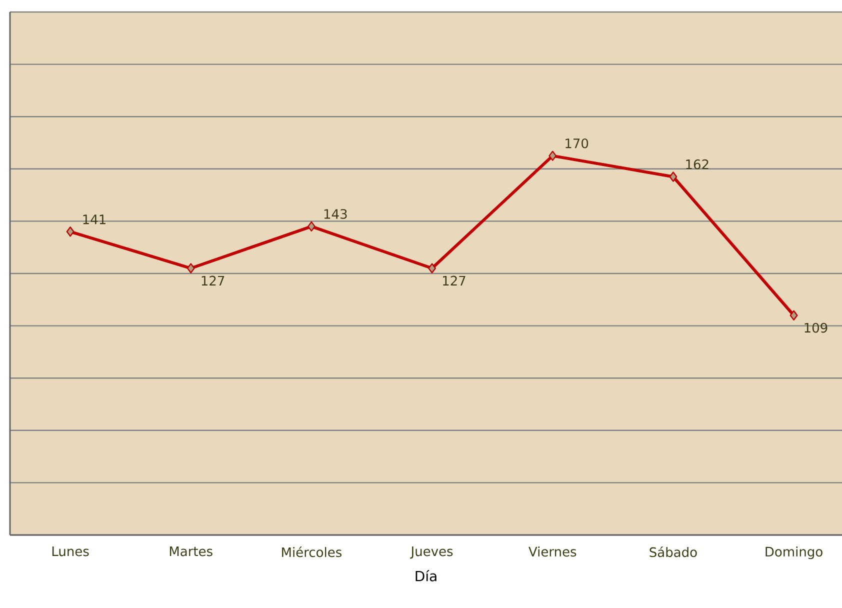 Image resolution: width=842 pixels, height=608 pixels. What do you see at coordinates (312, 552) in the screenshot?
I see `x-tick-label: Miércoles` at bounding box center [312, 552].